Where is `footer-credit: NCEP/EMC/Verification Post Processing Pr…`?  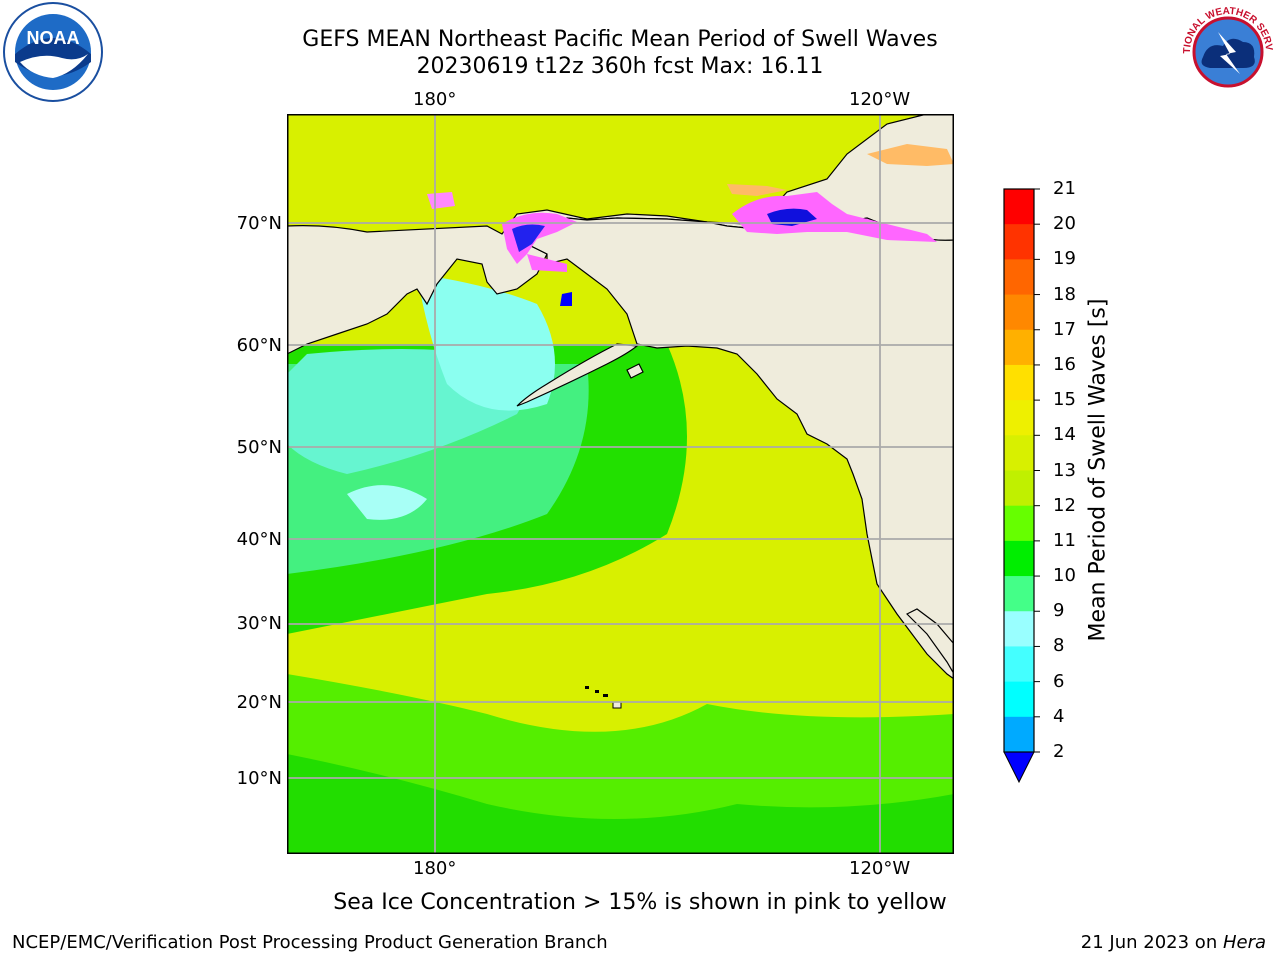
footer-credit: NCEP/EMC/Verification Post Processing Pr… is located at coordinates (310, 942).